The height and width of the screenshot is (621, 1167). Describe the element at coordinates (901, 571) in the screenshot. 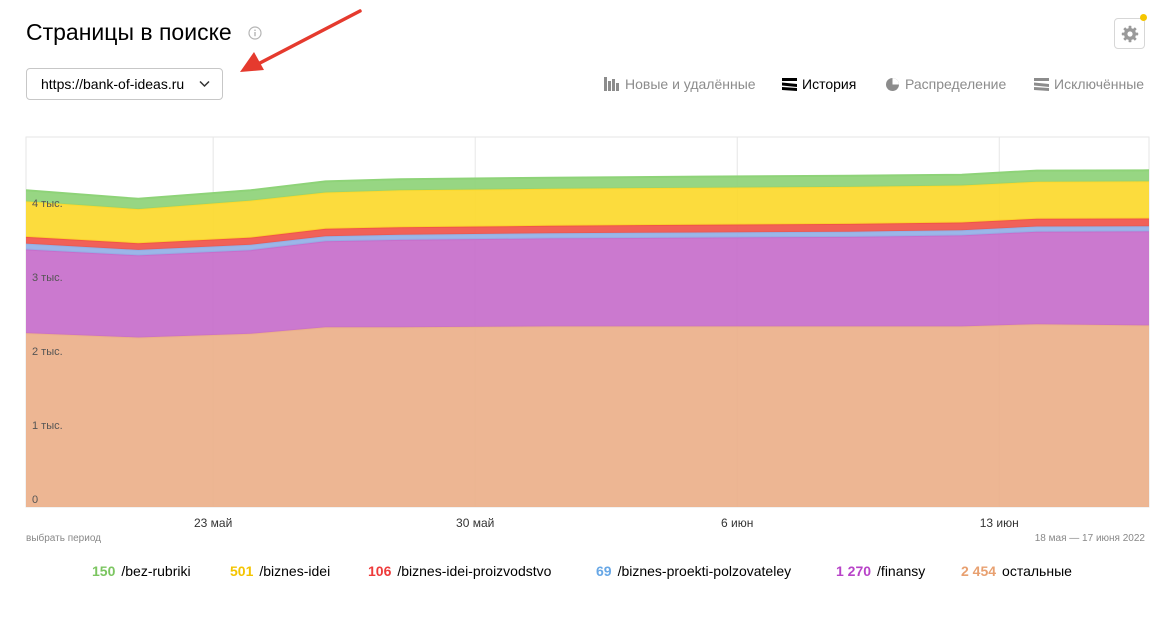

I see `legend-name: /finansy` at that location.